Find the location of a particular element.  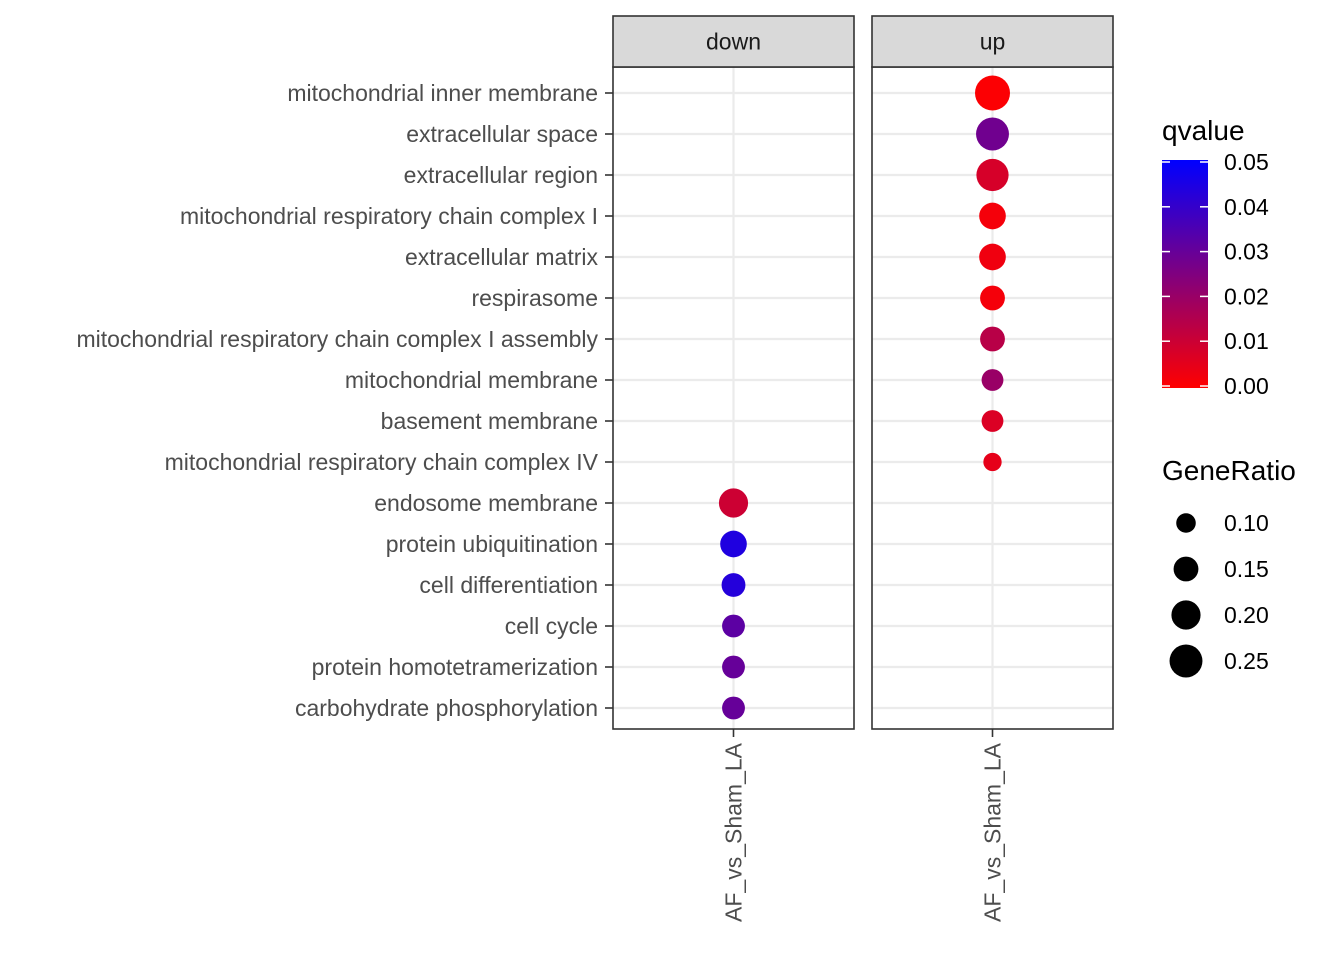

size-legend-title: GeneRatio is located at coordinates (1229, 470).